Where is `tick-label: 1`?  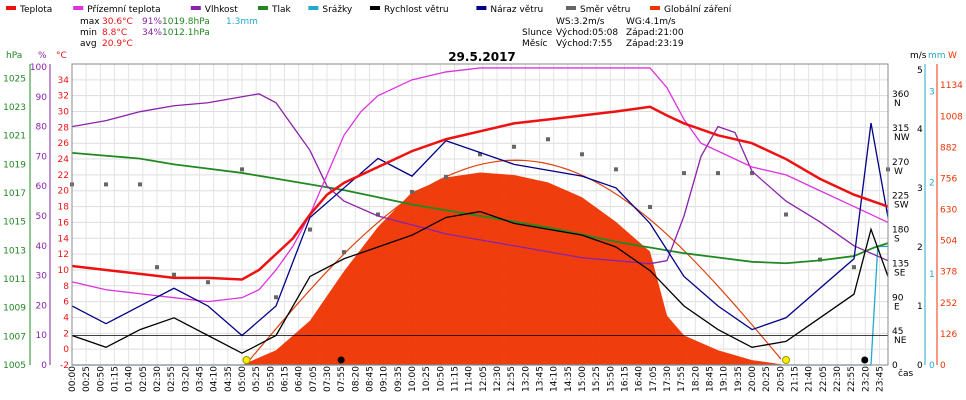 tick-label: 1 is located at coordinates (932, 275).